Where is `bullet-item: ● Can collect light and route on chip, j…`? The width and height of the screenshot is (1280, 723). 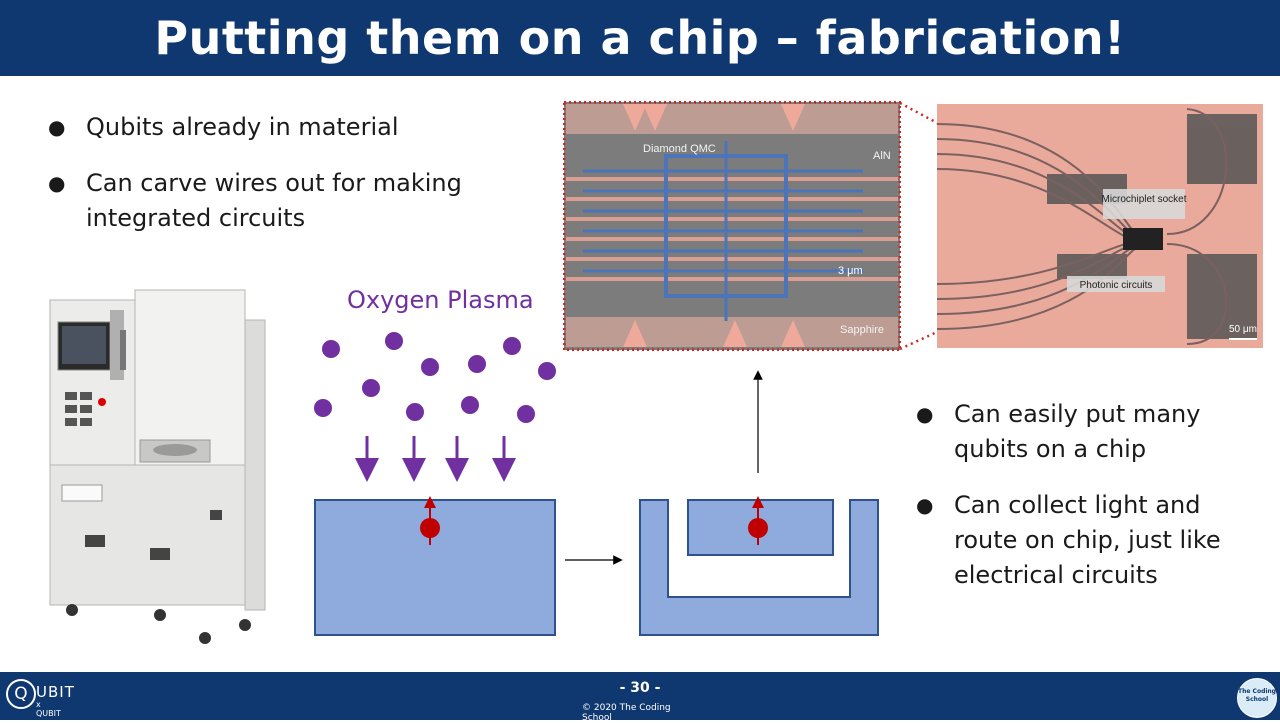
bullet-item: ● Can collect light and route on chip, j… is located at coordinates (1076, 540).